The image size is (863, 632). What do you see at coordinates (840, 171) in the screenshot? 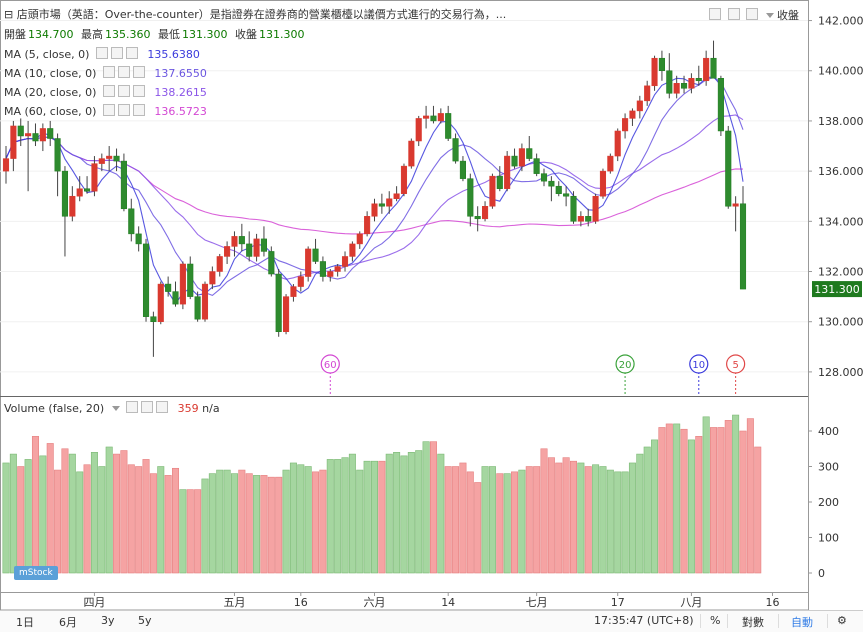
I see `price-tick-label: 136.000` at bounding box center [840, 171].